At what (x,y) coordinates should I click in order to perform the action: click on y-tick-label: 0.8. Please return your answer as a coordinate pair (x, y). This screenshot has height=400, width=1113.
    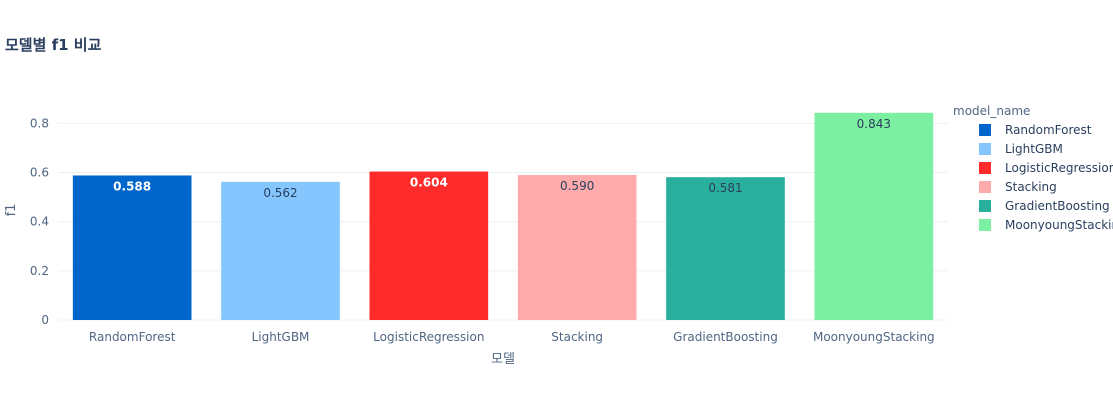
    Looking at the image, I should click on (39, 123).